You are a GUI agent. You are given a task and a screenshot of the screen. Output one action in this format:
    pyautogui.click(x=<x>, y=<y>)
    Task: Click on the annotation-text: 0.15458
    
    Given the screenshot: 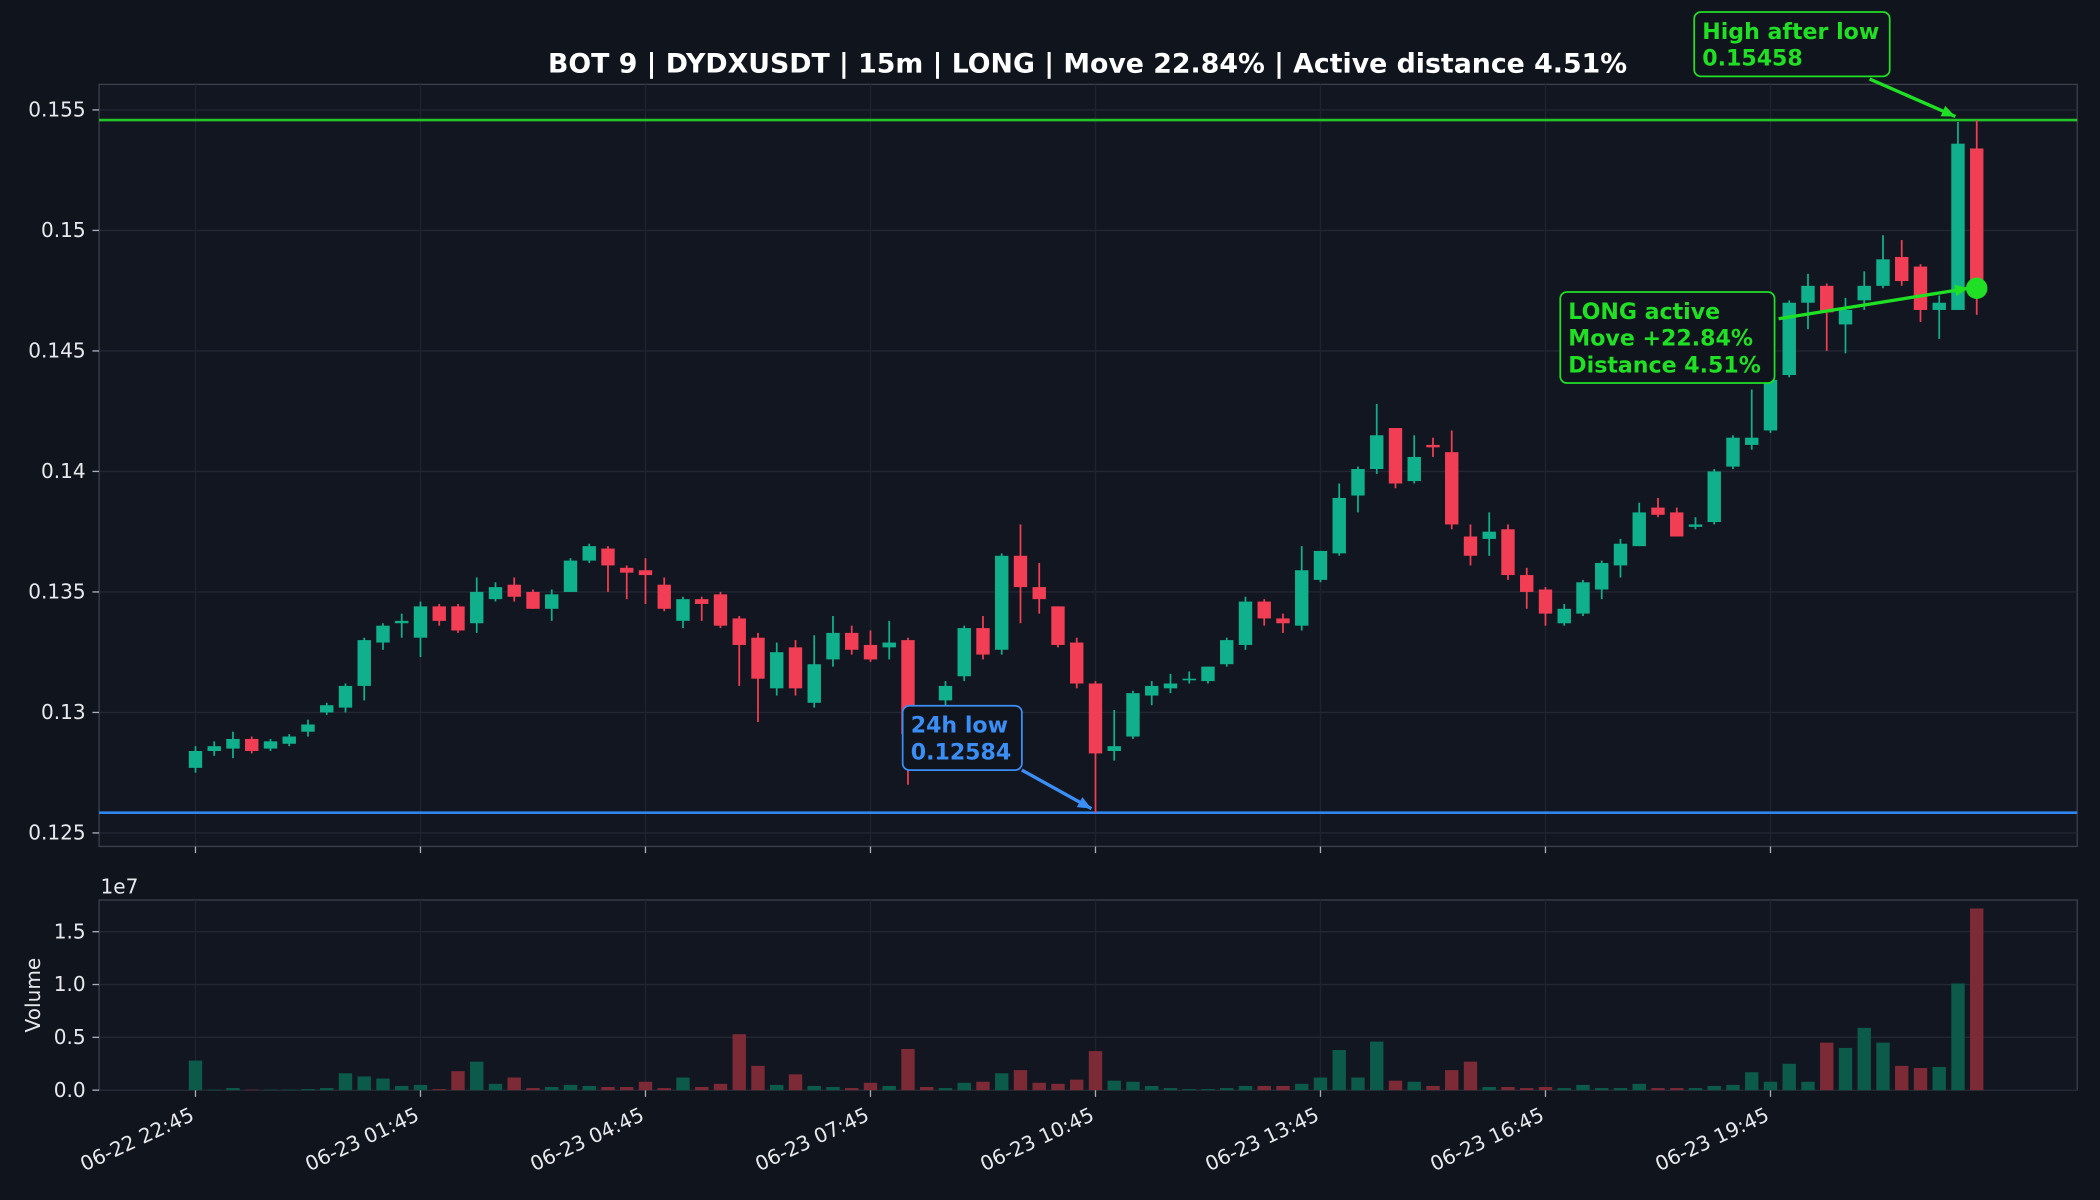 What is the action you would take?
    pyautogui.click(x=1752, y=59)
    